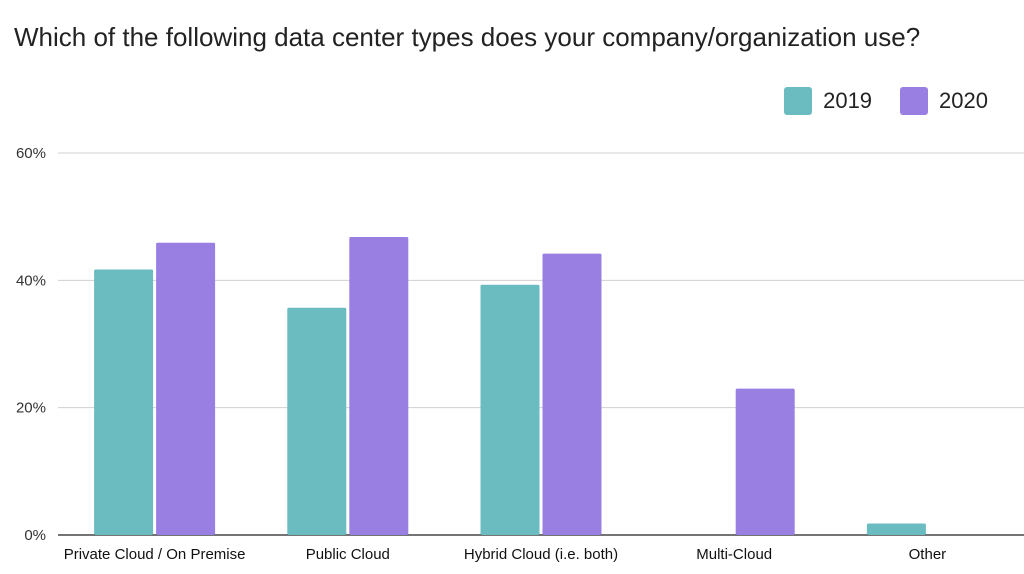 This screenshot has width=1024, height=574. Describe the element at coordinates (35, 535) in the screenshot. I see `y-tick-label: 0%` at that location.